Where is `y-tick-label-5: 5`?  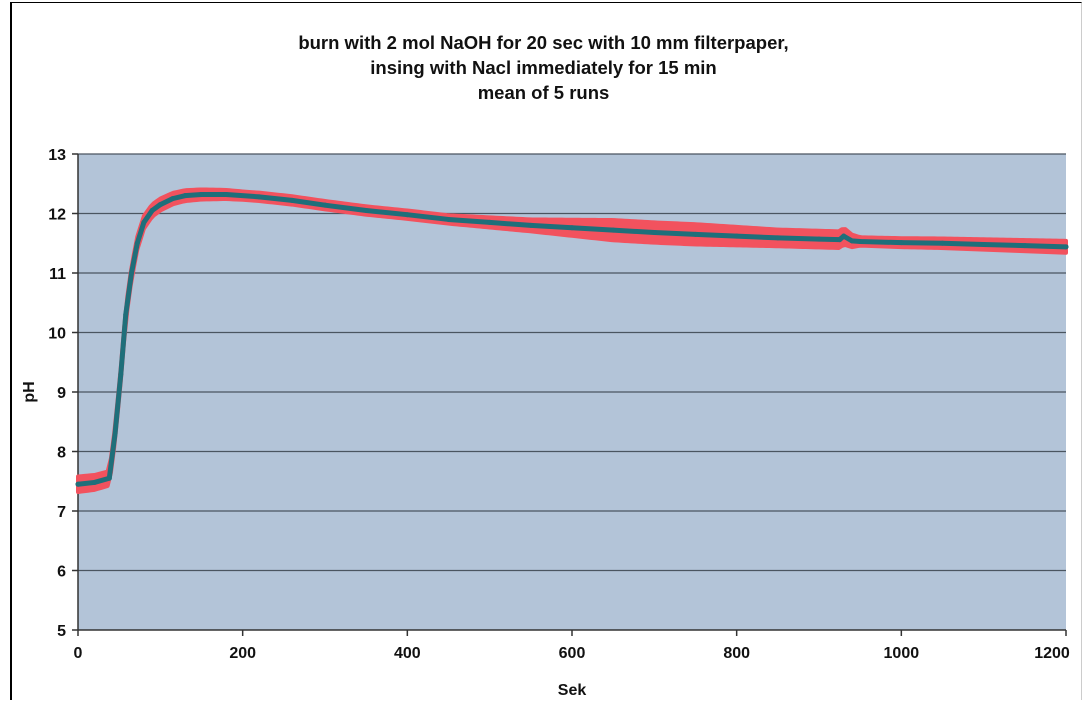 y-tick-label-5: 5 is located at coordinates (61, 631).